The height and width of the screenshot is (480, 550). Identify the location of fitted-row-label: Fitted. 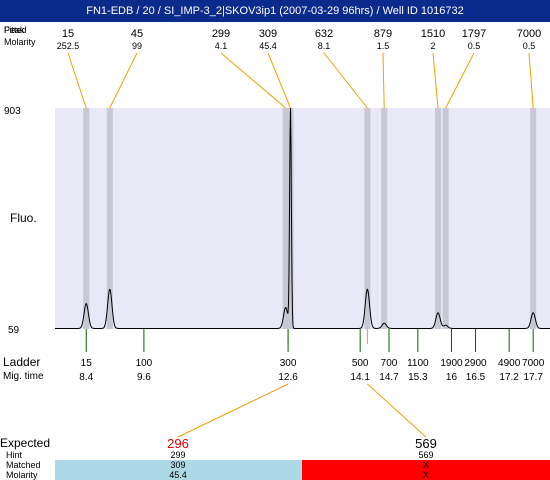
(15, 30).